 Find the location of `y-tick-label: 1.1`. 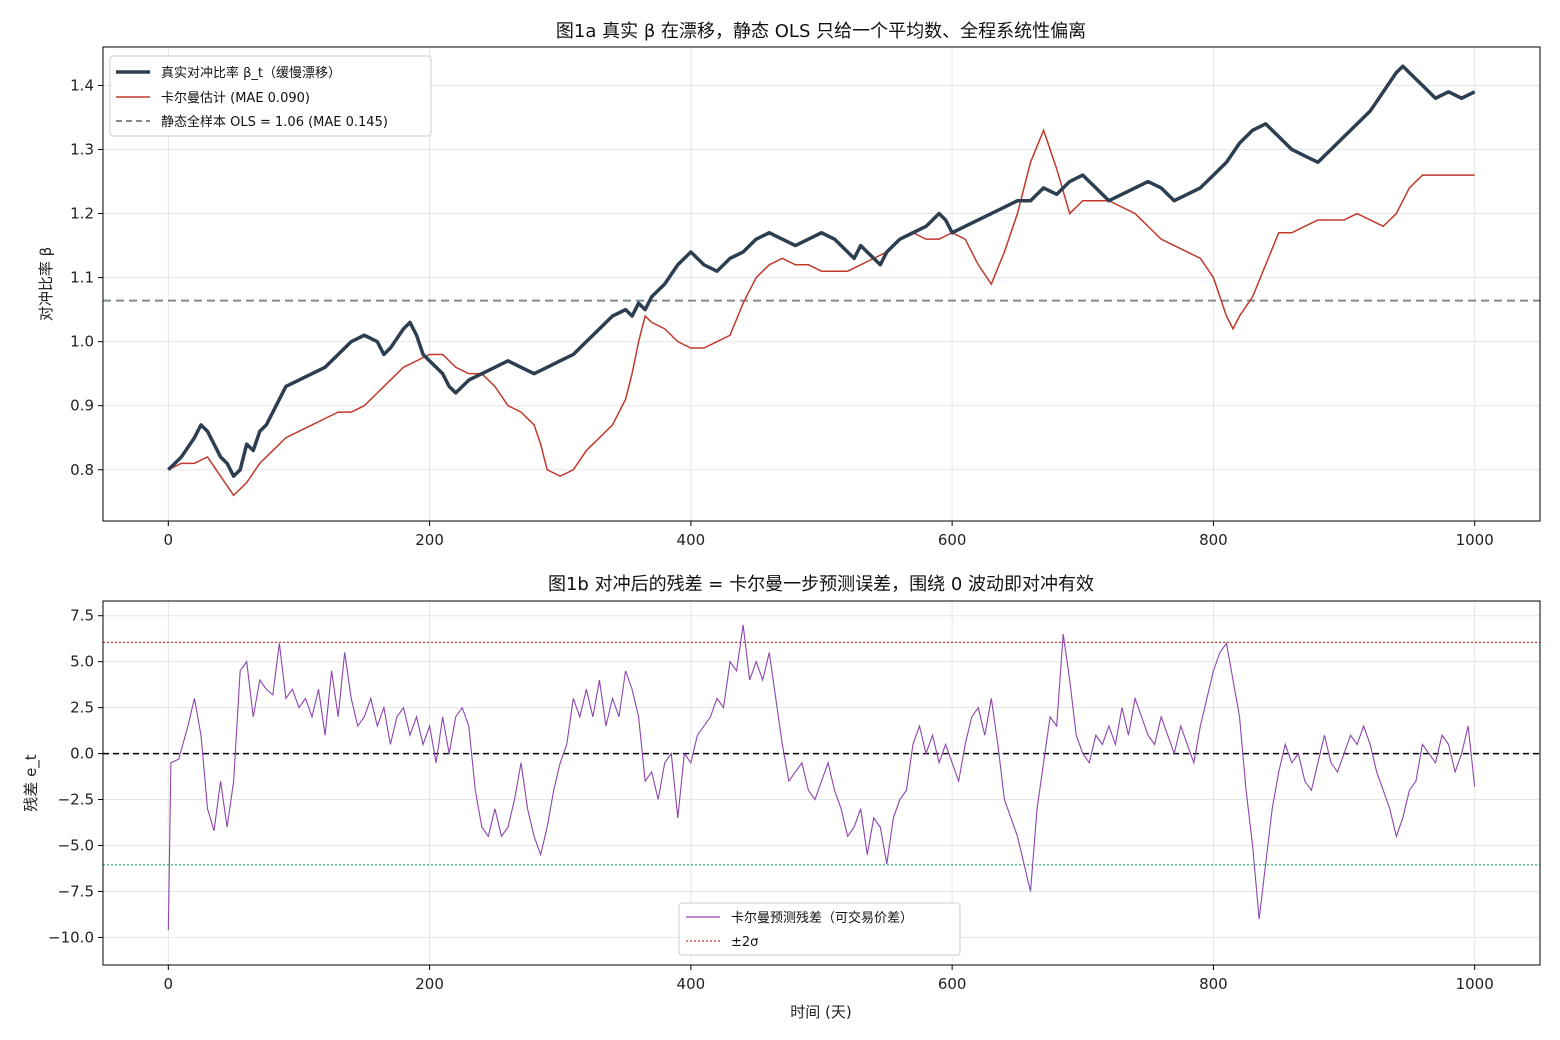

y-tick-label: 1.1 is located at coordinates (82, 278).